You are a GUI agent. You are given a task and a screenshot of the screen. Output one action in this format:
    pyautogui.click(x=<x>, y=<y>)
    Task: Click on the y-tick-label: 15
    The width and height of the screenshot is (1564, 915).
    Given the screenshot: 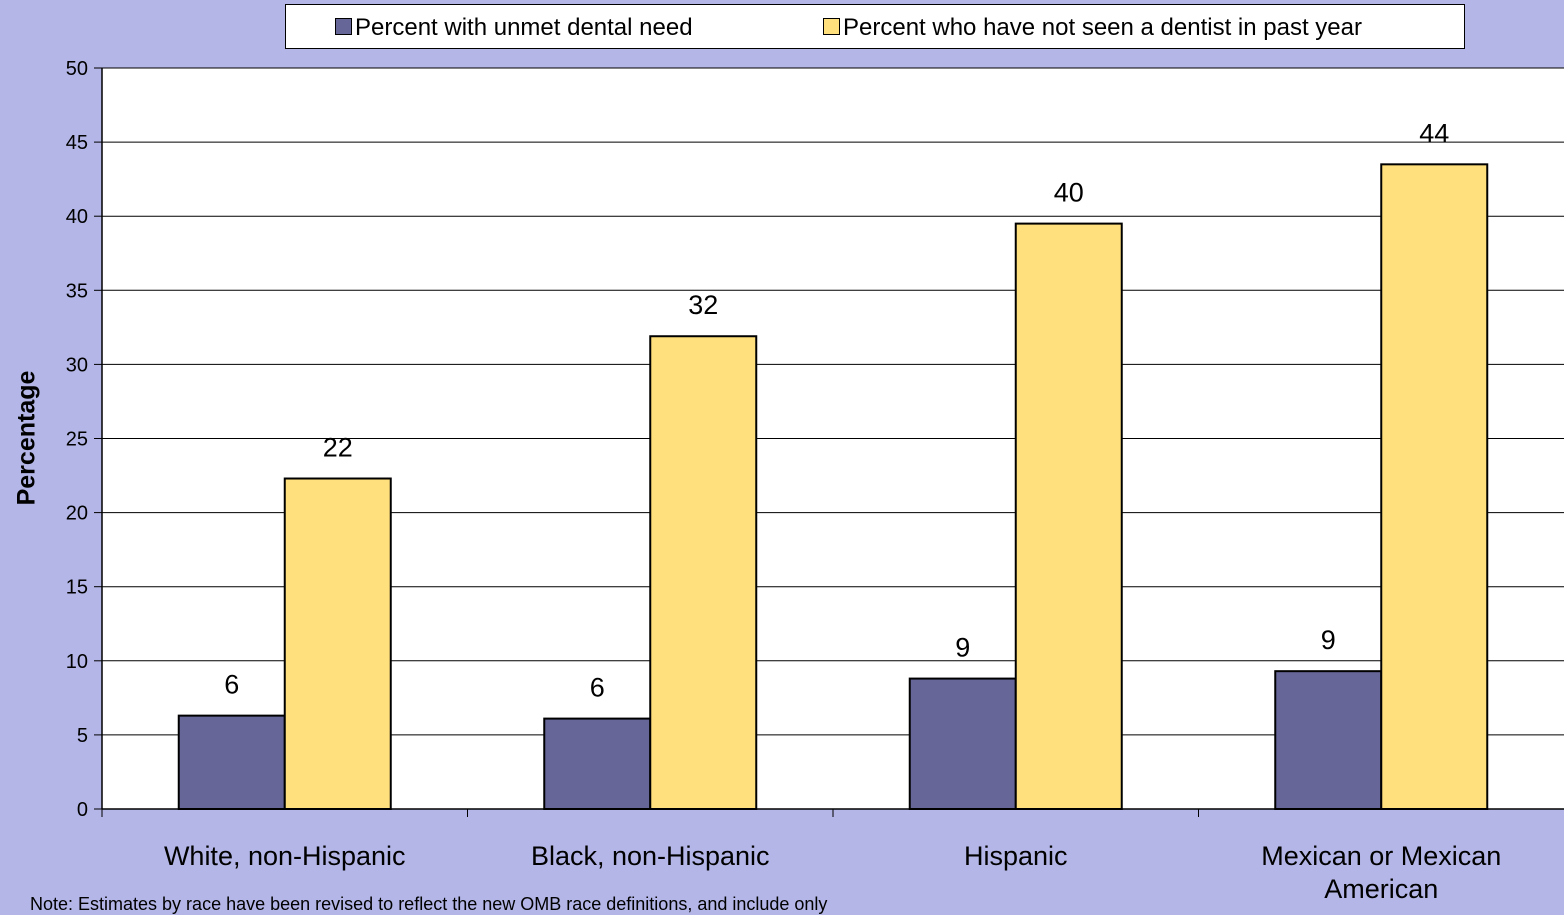 What is the action you would take?
    pyautogui.click(x=77, y=588)
    